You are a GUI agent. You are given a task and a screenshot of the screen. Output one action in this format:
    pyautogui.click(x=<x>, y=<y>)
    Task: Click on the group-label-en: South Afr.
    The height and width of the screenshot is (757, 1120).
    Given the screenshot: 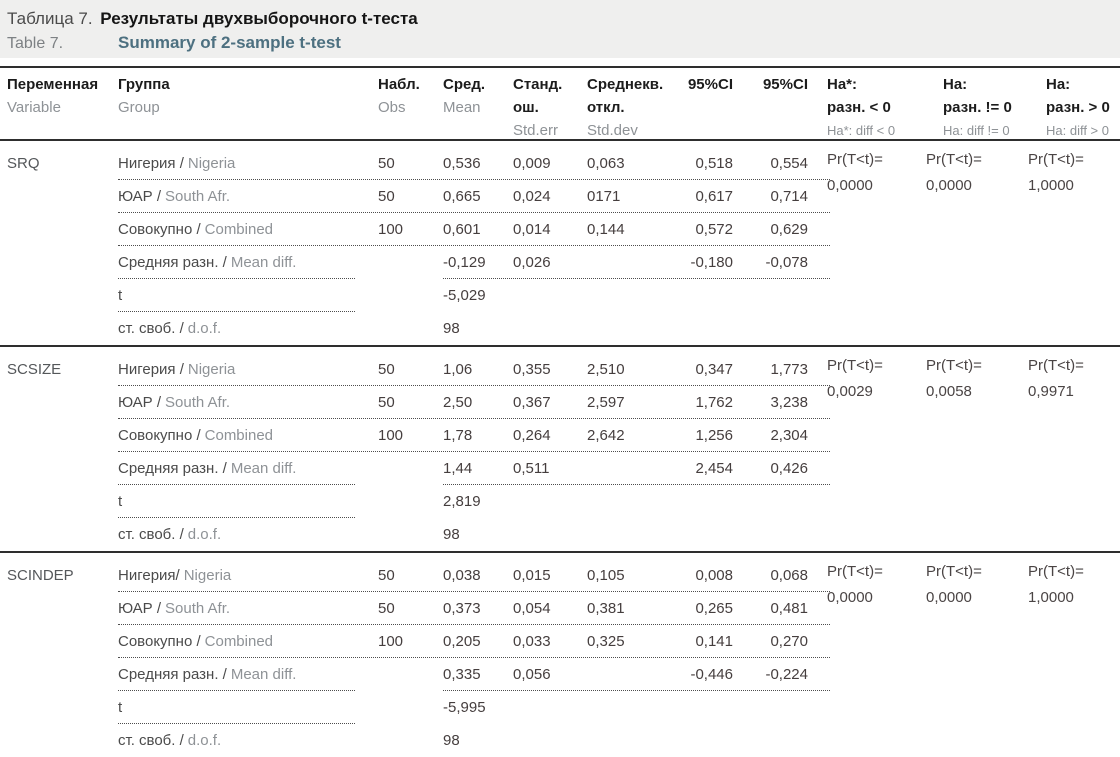 What is the action you would take?
    pyautogui.click(x=198, y=608)
    